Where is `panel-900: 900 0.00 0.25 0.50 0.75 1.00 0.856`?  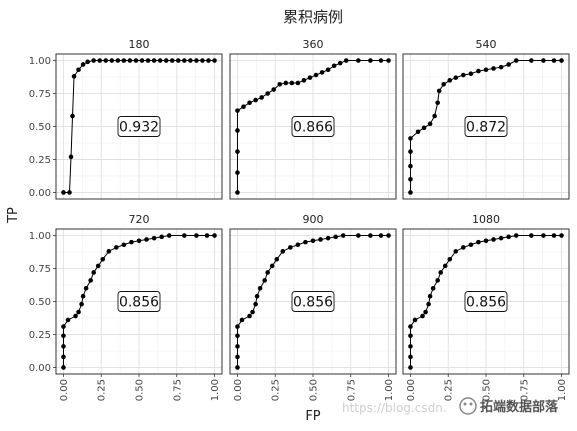
panel-900: 900 0.00 0.25 0.50 0.75 1.00 0.856 is located at coordinates (313, 307).